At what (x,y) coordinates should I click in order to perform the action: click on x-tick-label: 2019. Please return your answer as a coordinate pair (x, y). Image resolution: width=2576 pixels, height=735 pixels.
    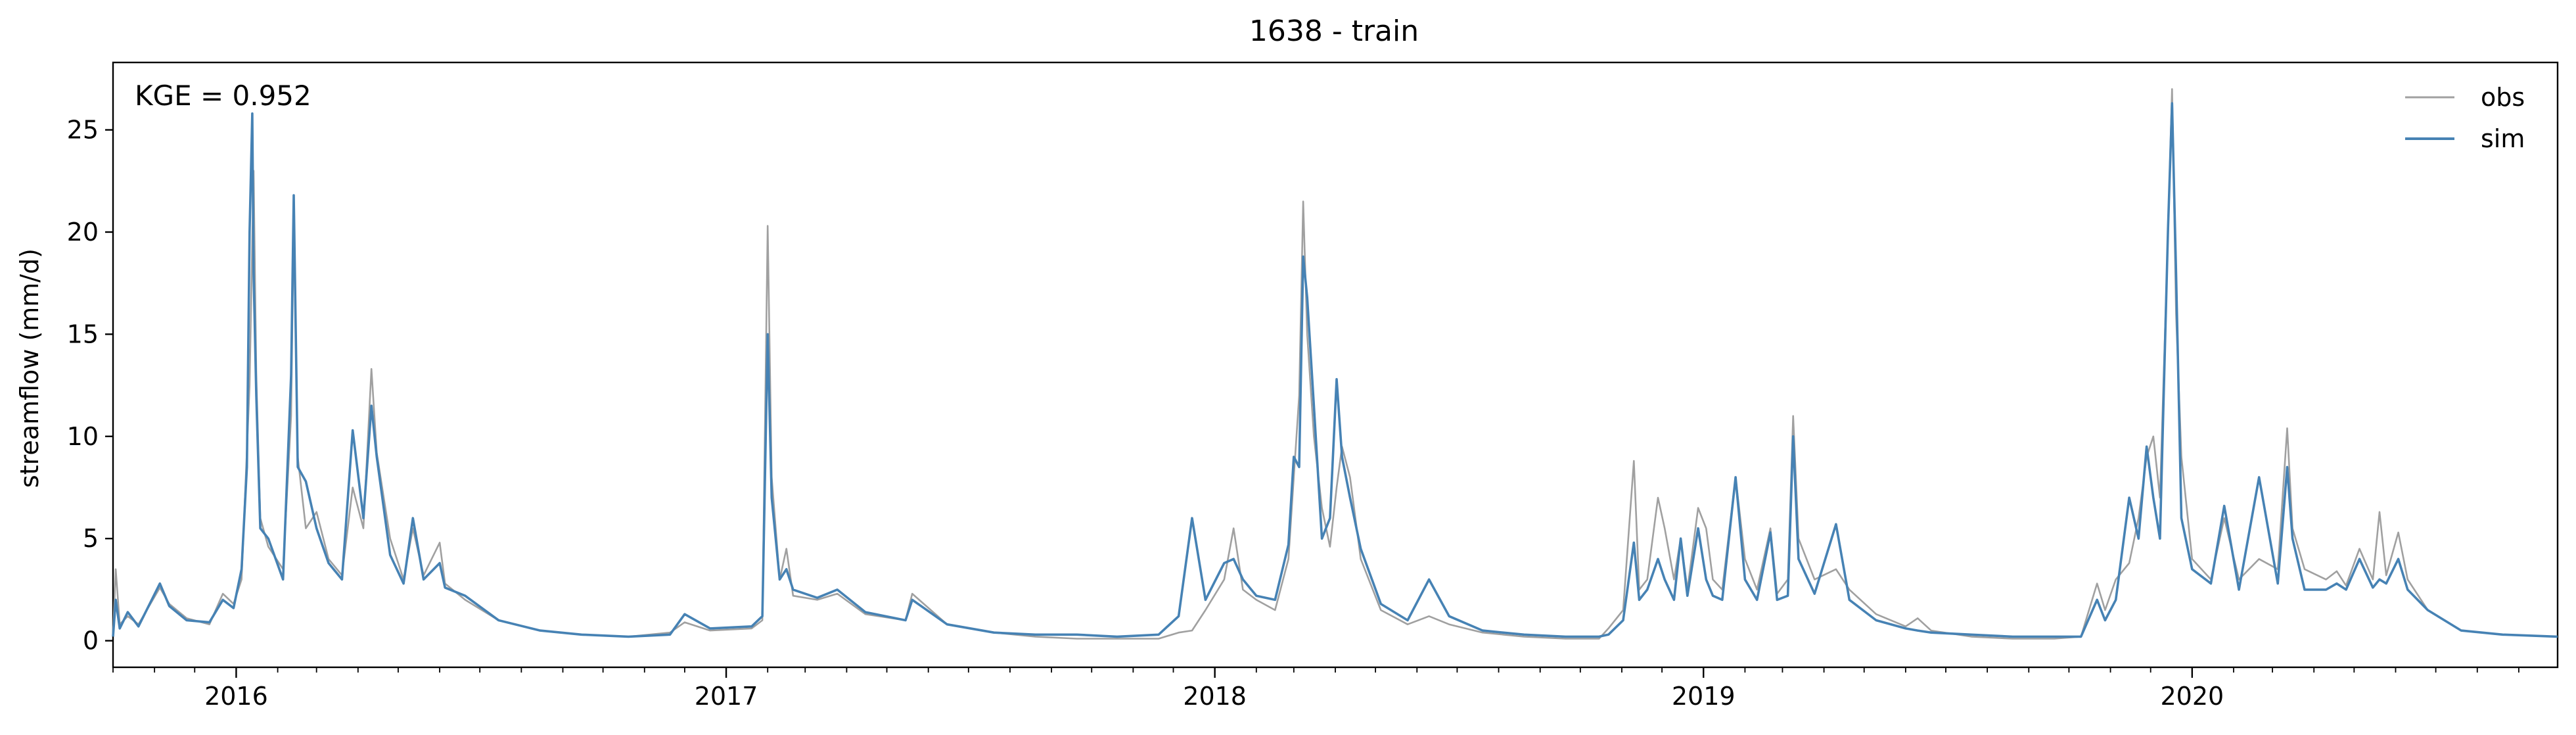
    Looking at the image, I should click on (1704, 696).